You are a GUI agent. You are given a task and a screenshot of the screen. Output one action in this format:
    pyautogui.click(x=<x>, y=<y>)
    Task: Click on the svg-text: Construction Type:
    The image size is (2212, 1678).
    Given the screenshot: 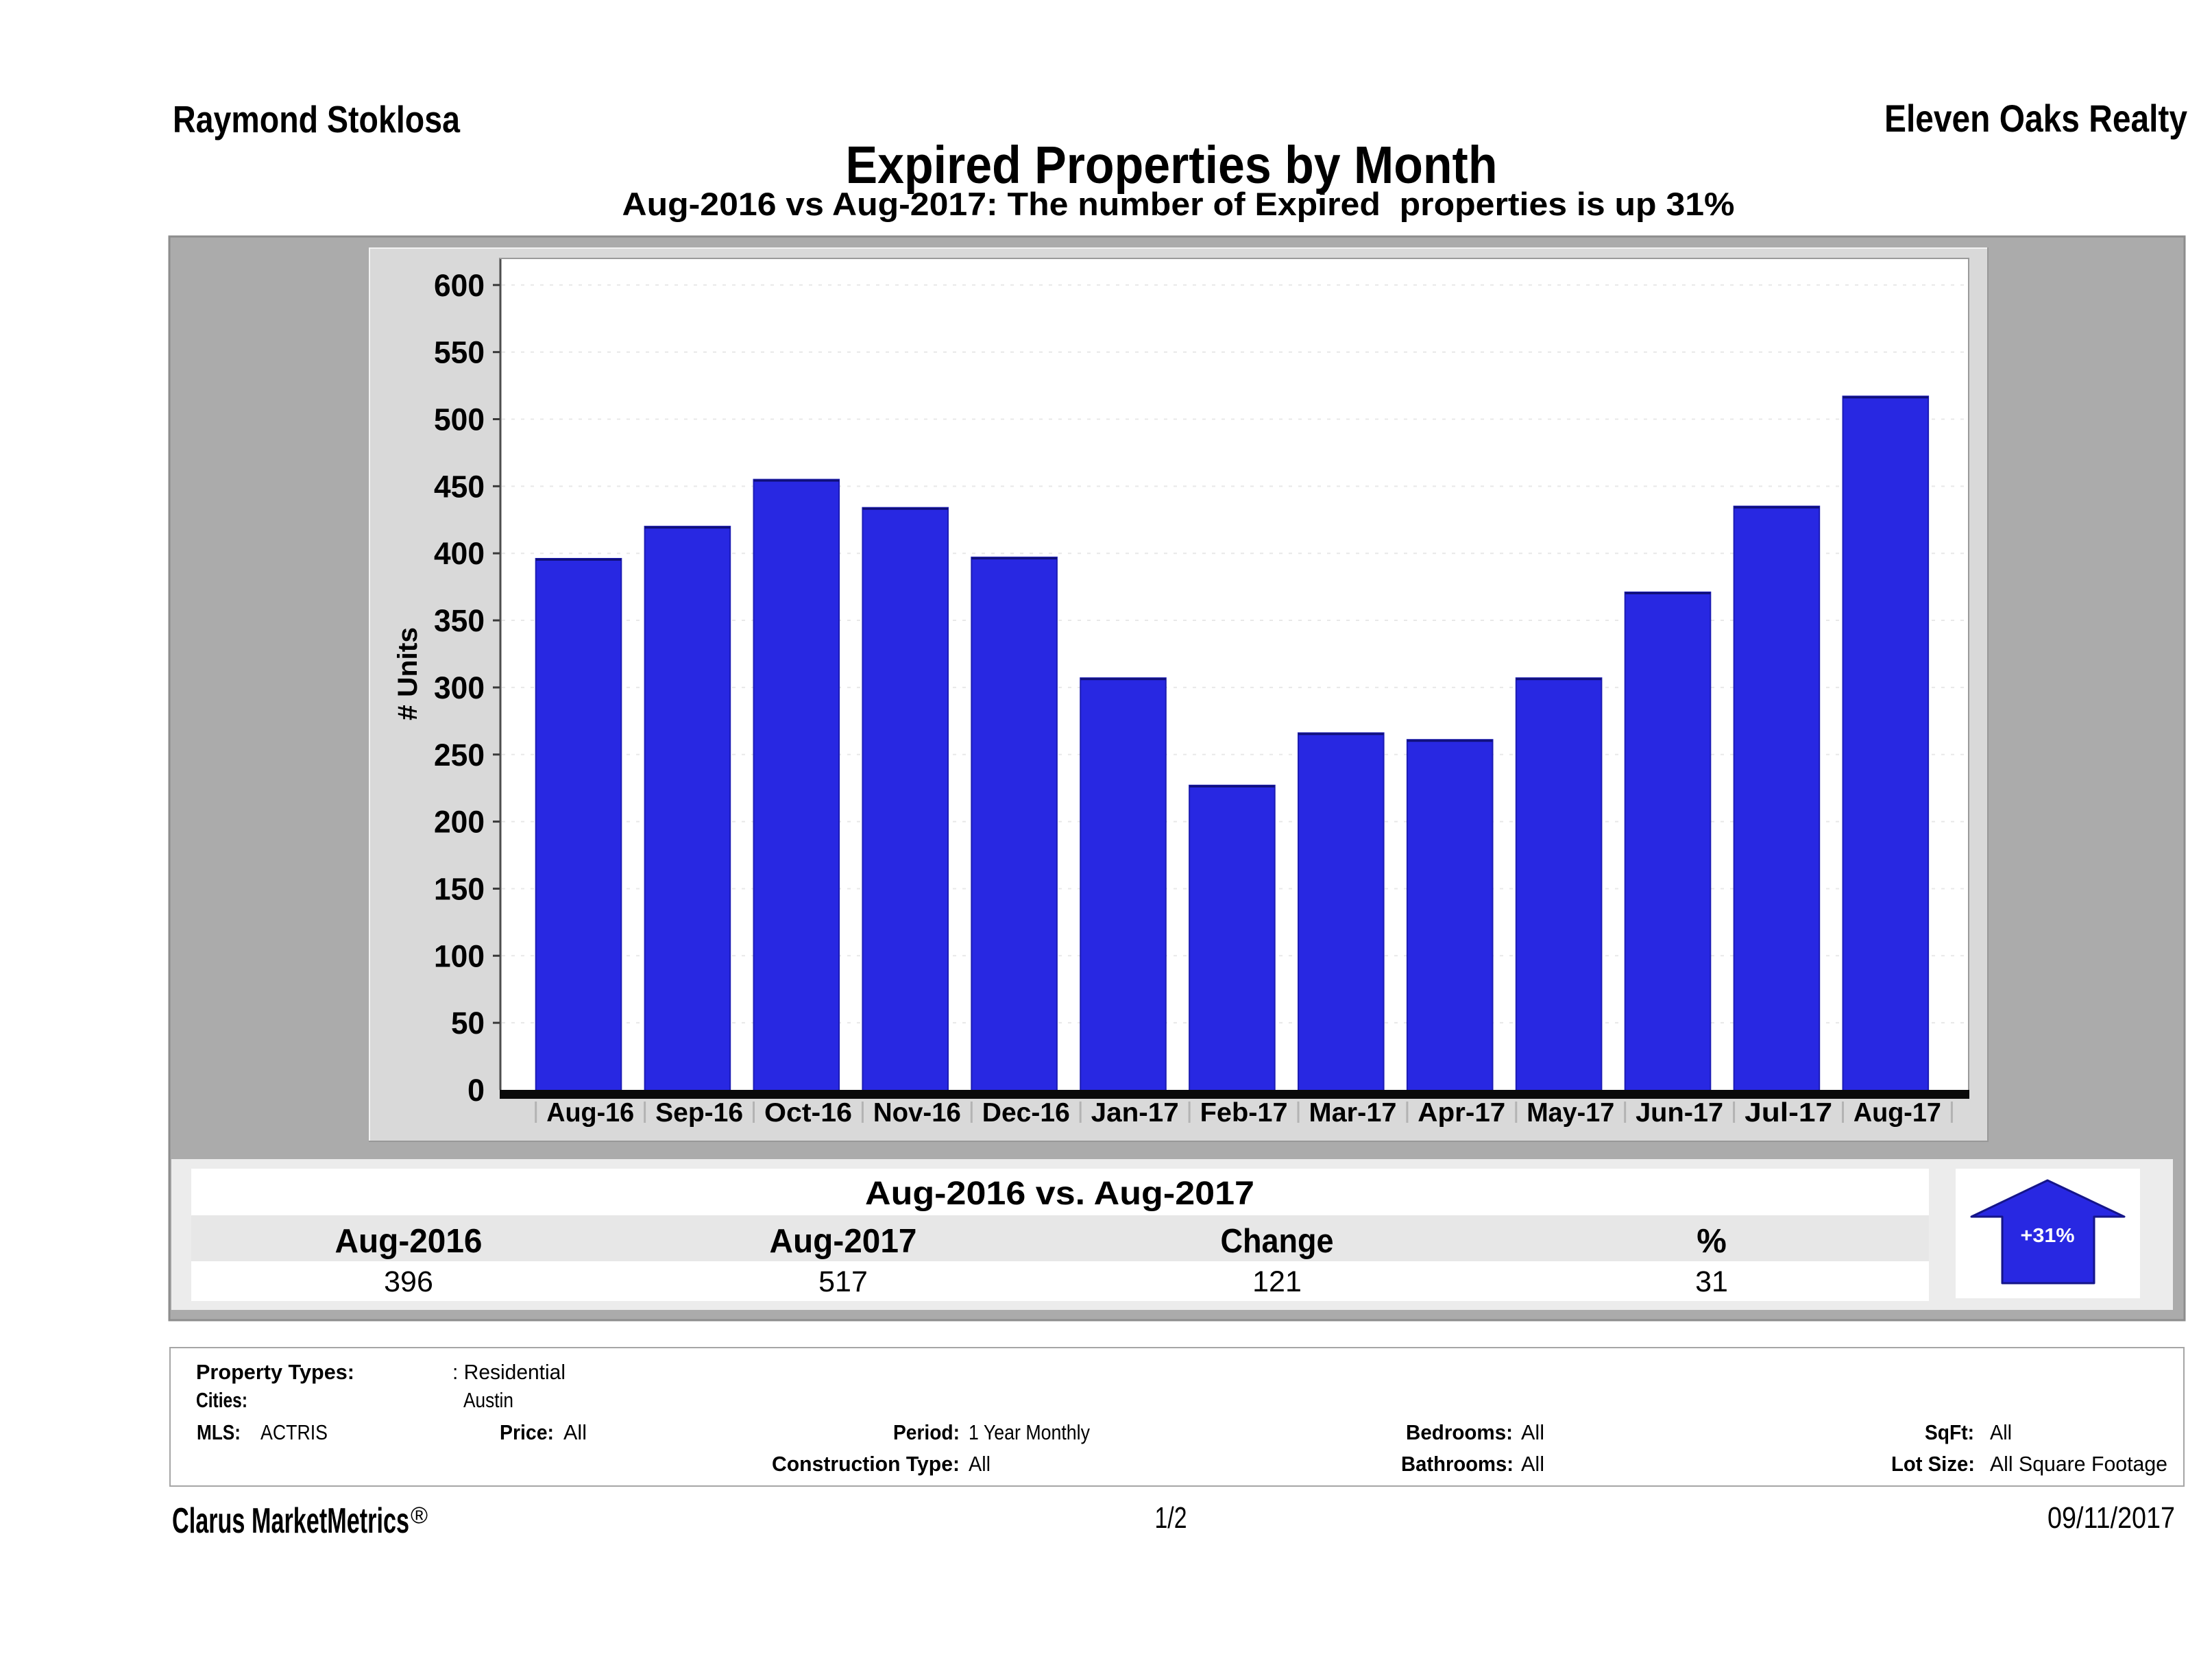 What is the action you would take?
    pyautogui.click(x=866, y=1464)
    